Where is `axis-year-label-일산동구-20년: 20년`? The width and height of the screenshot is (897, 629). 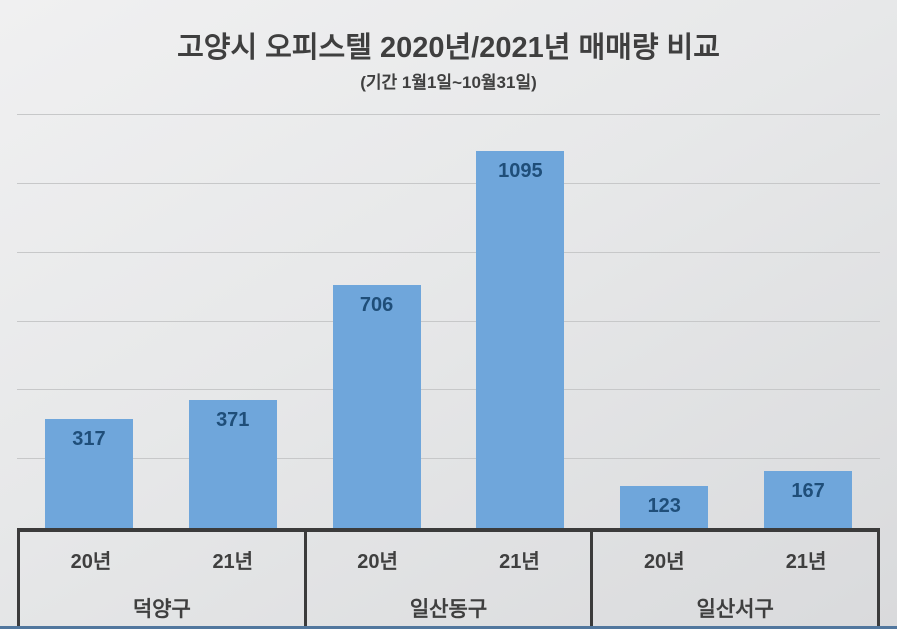
axis-year-label-일산동구-20년: 20년 is located at coordinates (377, 562).